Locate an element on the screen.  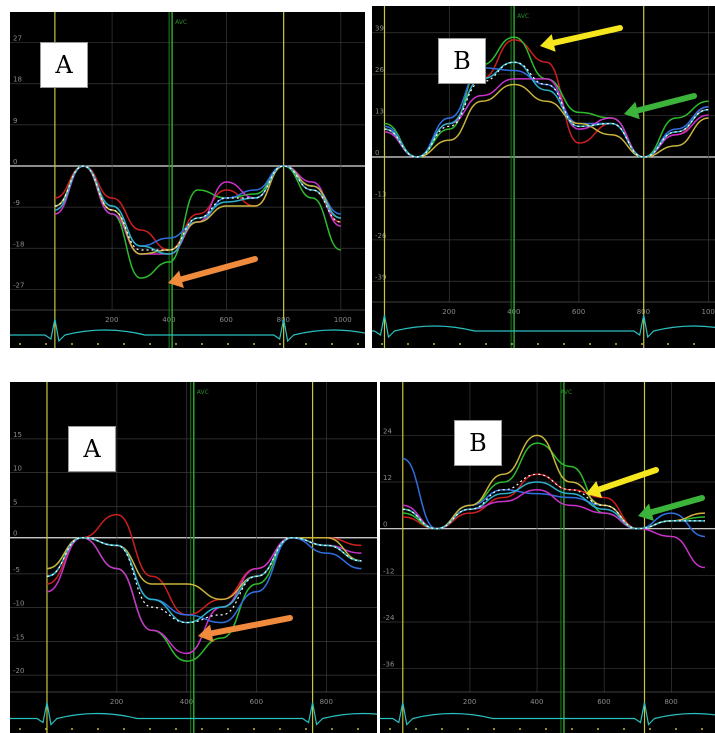
x-tick-label: 400 is located at coordinates (186, 702).